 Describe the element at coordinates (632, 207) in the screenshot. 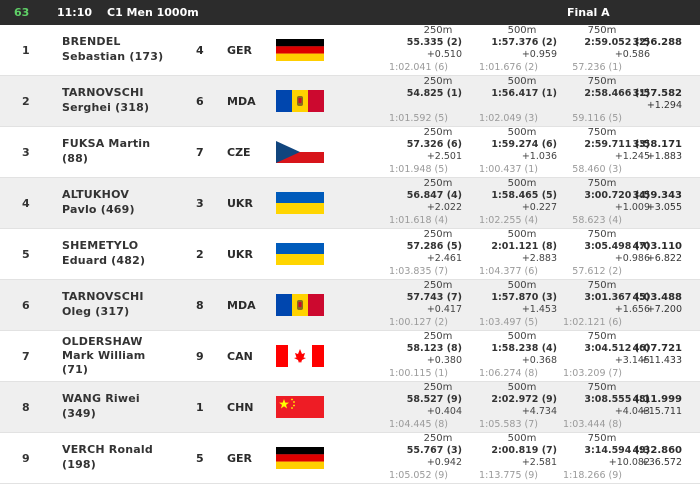

I see `split-diff: +1.009` at that location.